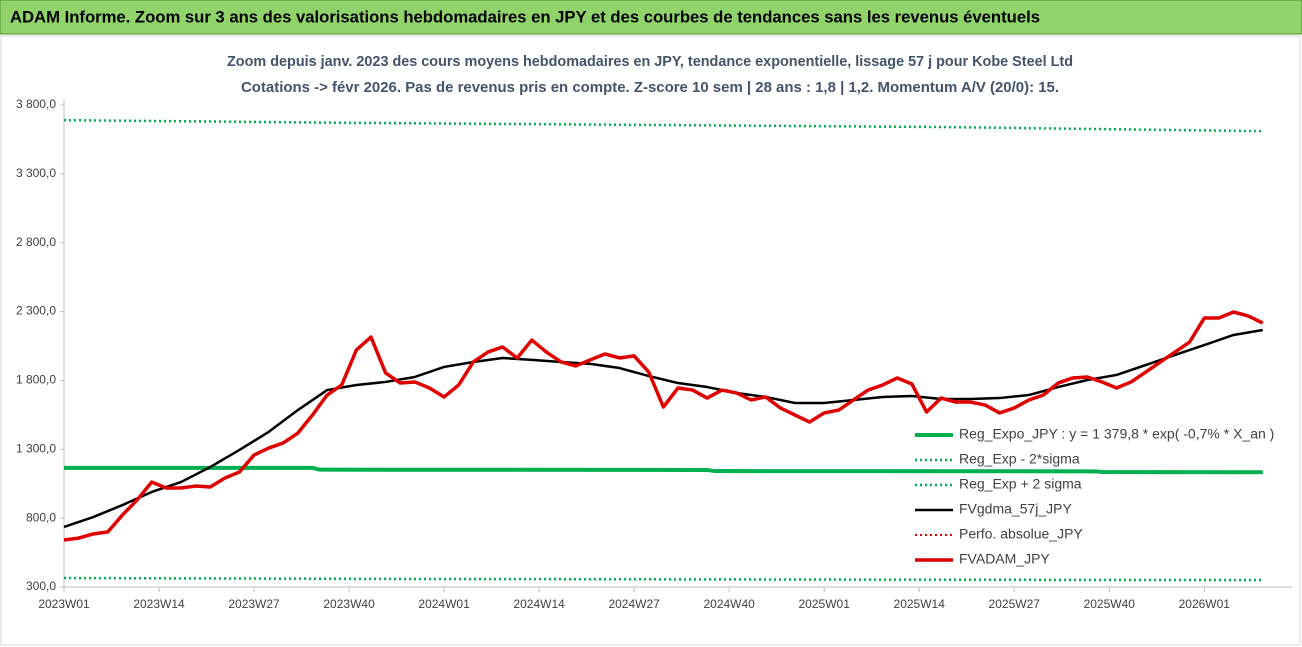 The width and height of the screenshot is (1302, 647). I want to click on x-tick-label: 2026W01, so click(1205, 604).